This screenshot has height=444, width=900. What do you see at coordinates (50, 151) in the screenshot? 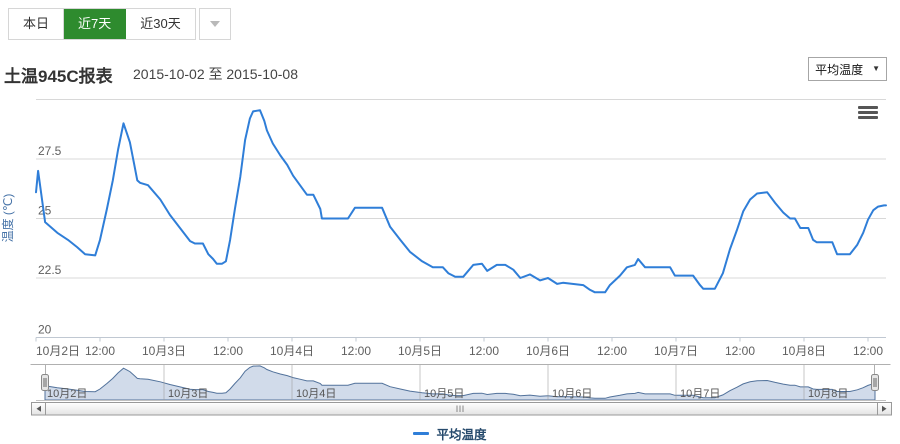
I see `y-tick-label: 27.5` at bounding box center [50, 151].